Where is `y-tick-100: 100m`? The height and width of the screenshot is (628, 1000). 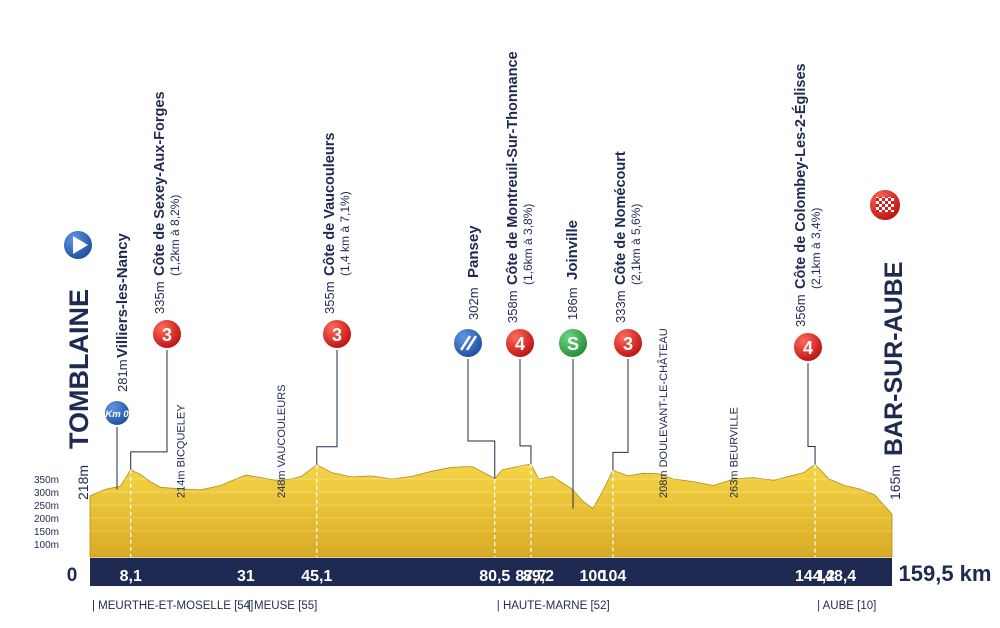 y-tick-100: 100m is located at coordinates (46, 545).